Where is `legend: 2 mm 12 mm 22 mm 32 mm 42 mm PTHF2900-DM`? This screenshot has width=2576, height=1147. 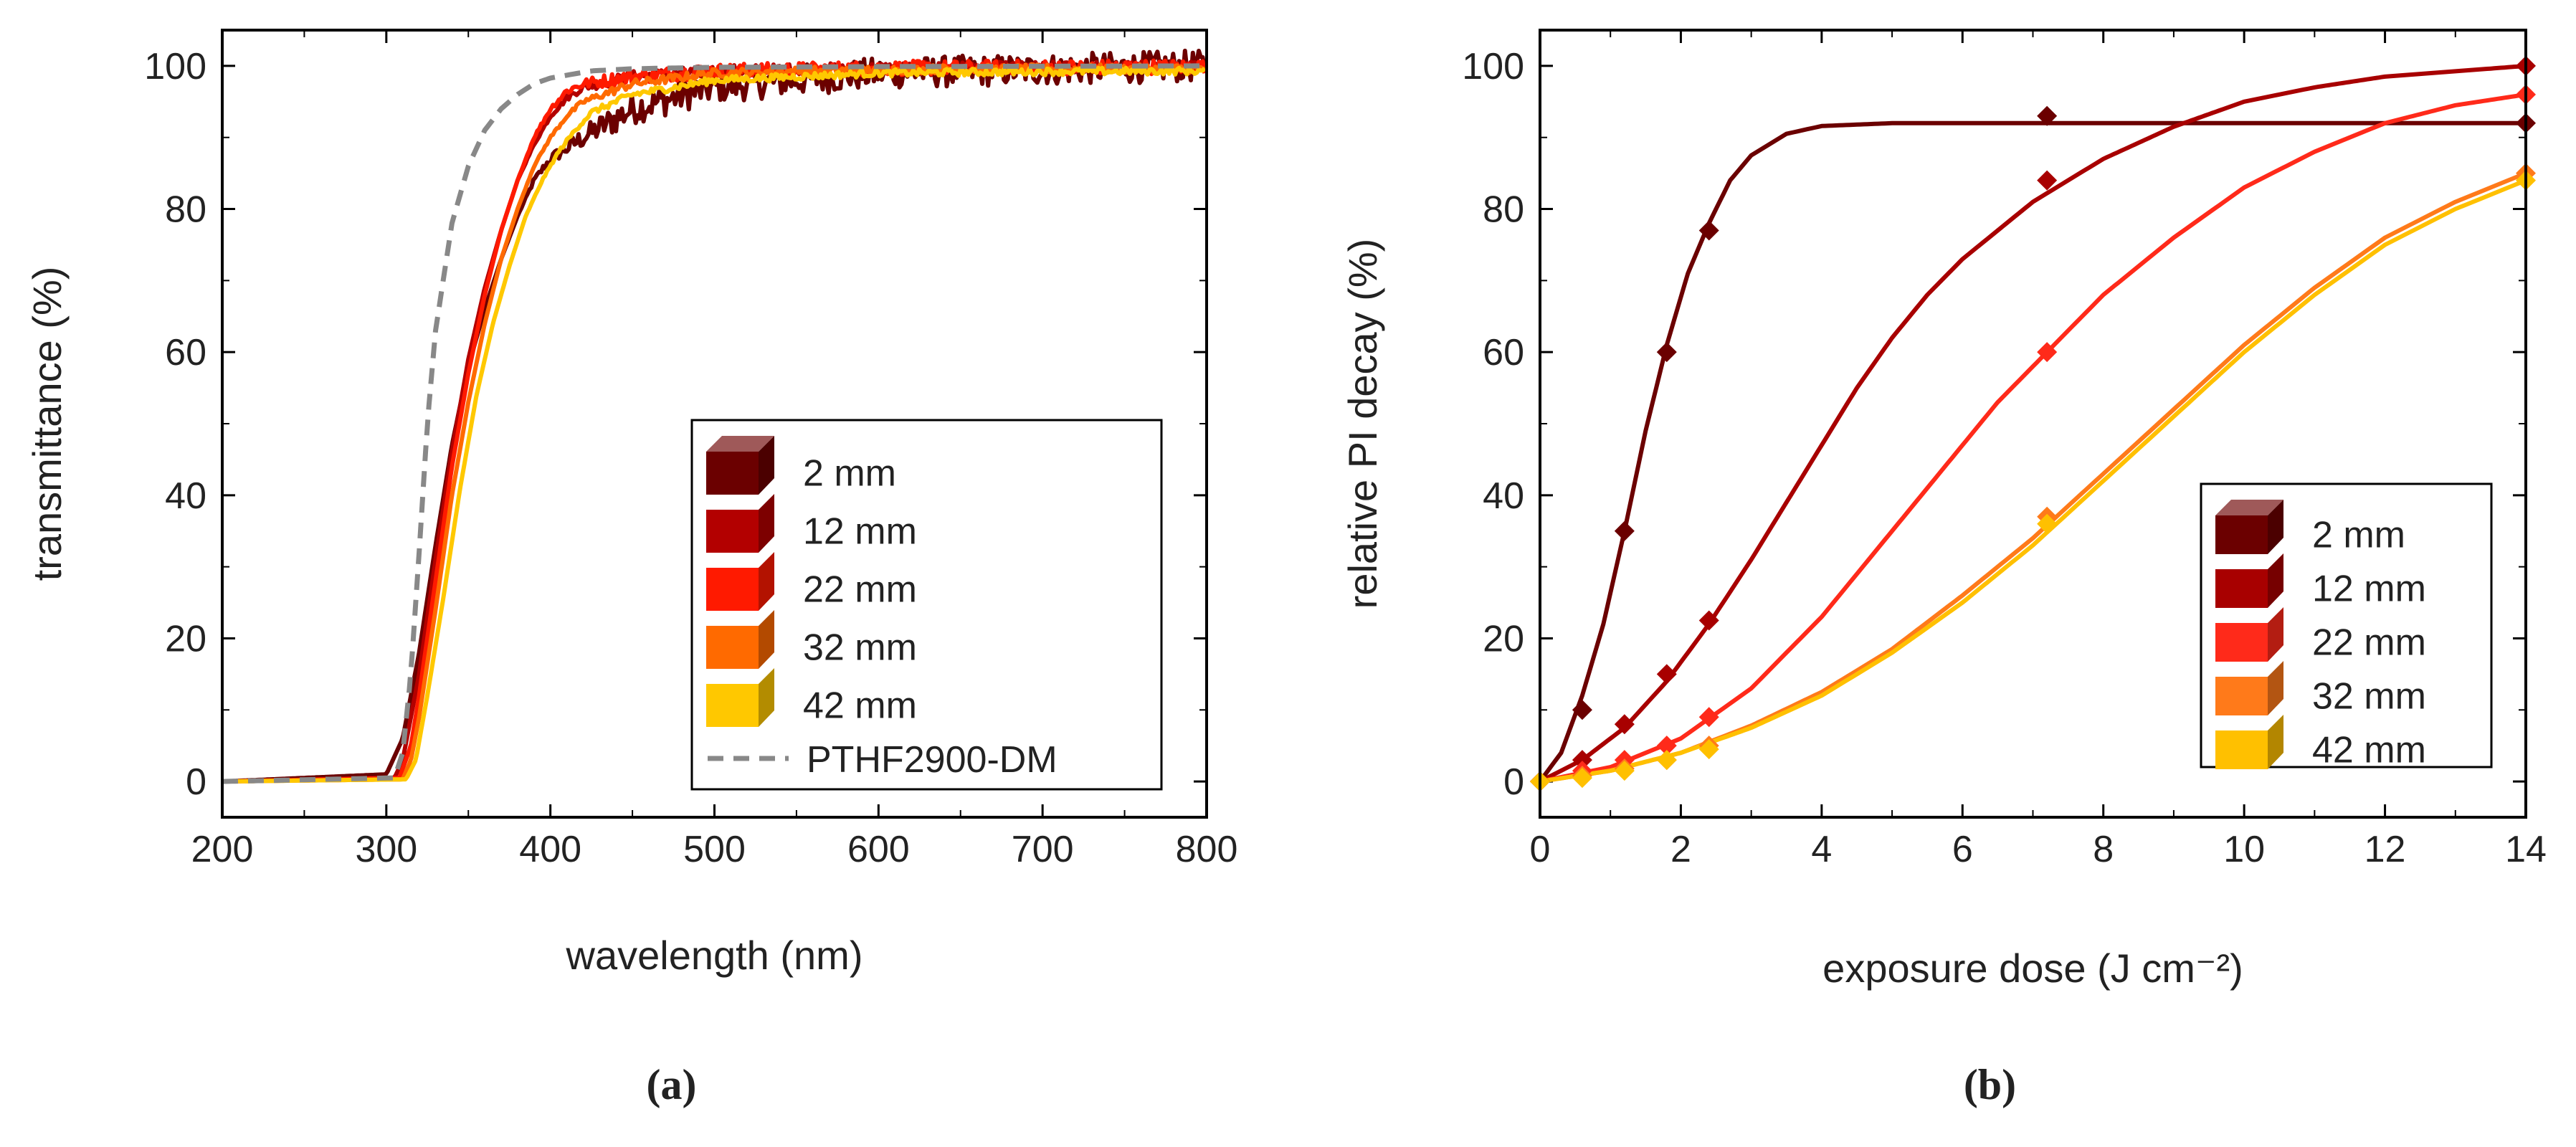 legend: 2 mm 12 mm 22 mm 32 mm 42 mm PTHF2900-DM is located at coordinates (927, 605).